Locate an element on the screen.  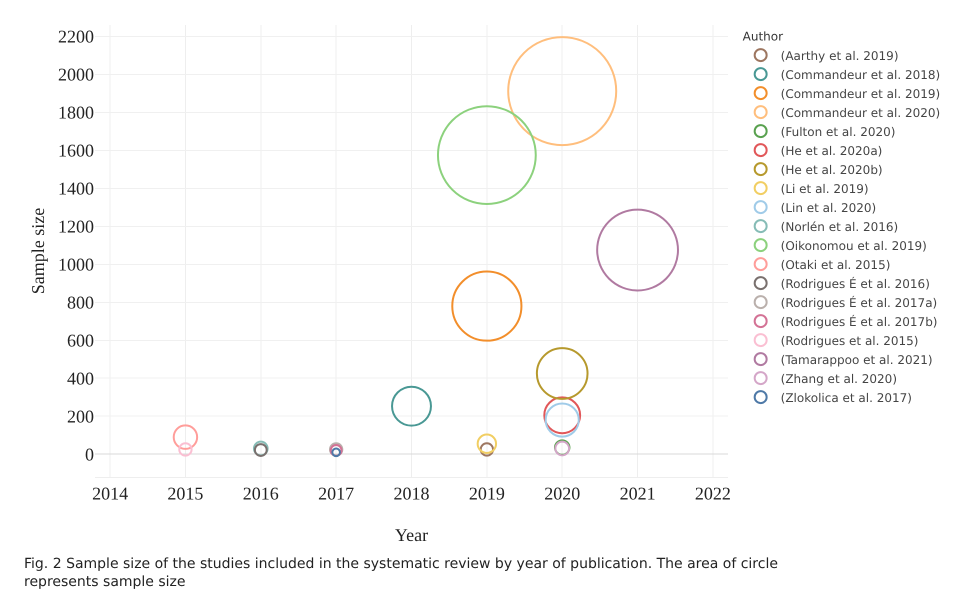
x-tick-label: 2022 is located at coordinates (712, 494).